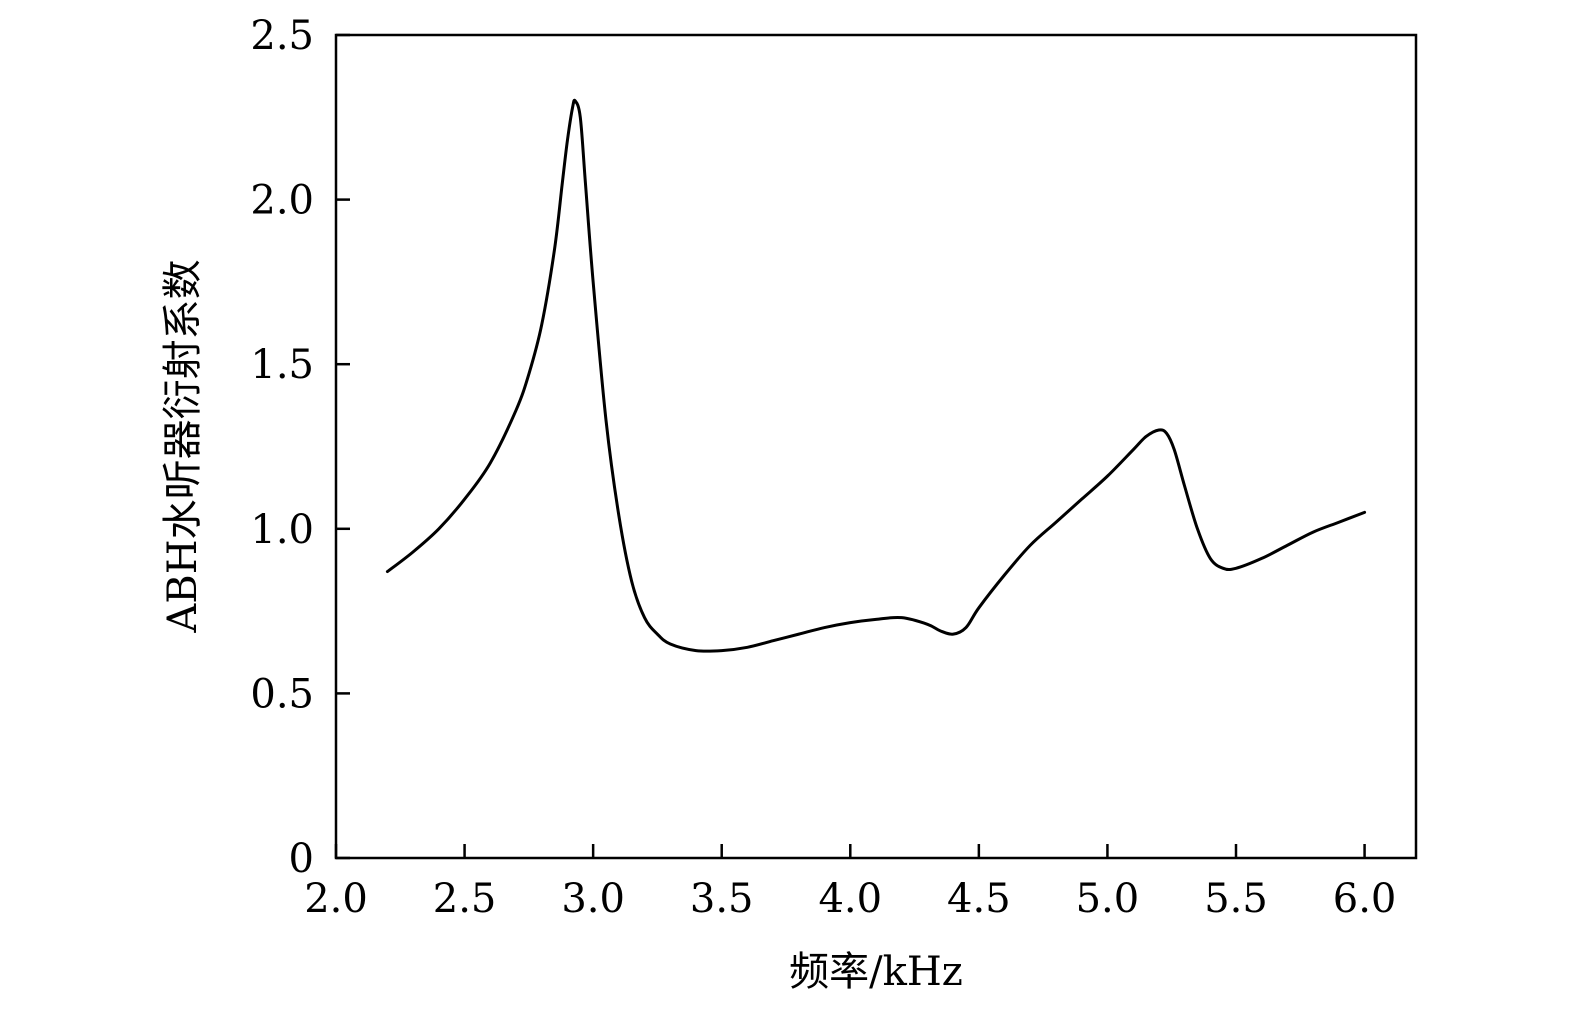 The width and height of the screenshot is (1575, 1014). Describe the element at coordinates (850, 899) in the screenshot. I see `x-tick-label: 4.0` at that location.